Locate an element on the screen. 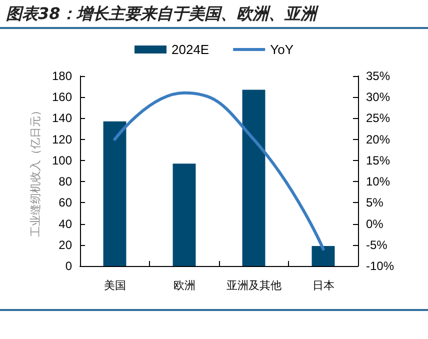  y-tick-label: 140 is located at coordinates (62, 118).